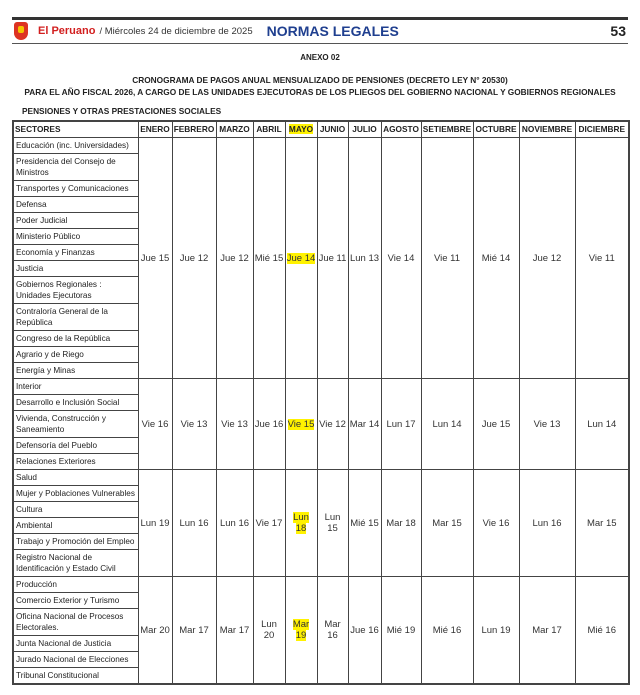  What do you see at coordinates (122, 111) in the screenshot?
I see `table-section-title: PENSIONES Y OTRAS PRESTACIONES SOCIALES` at bounding box center [122, 111].